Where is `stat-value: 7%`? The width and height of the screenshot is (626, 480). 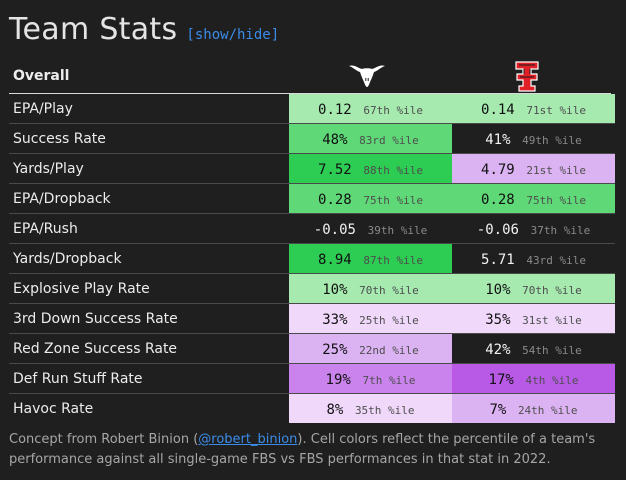
stat-value: 7% is located at coordinates (498, 410).